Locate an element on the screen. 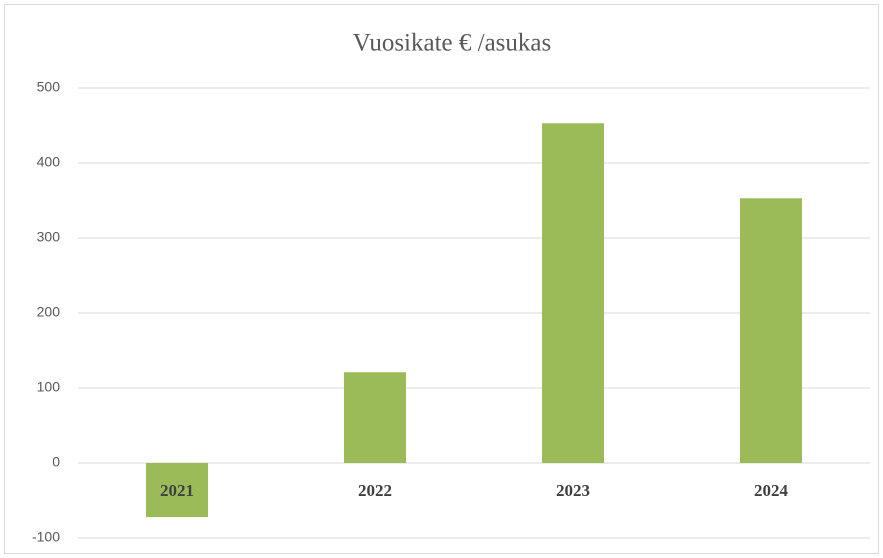 Image resolution: width=883 pixels, height=558 pixels. x-tick-label: 2023 is located at coordinates (573, 490).